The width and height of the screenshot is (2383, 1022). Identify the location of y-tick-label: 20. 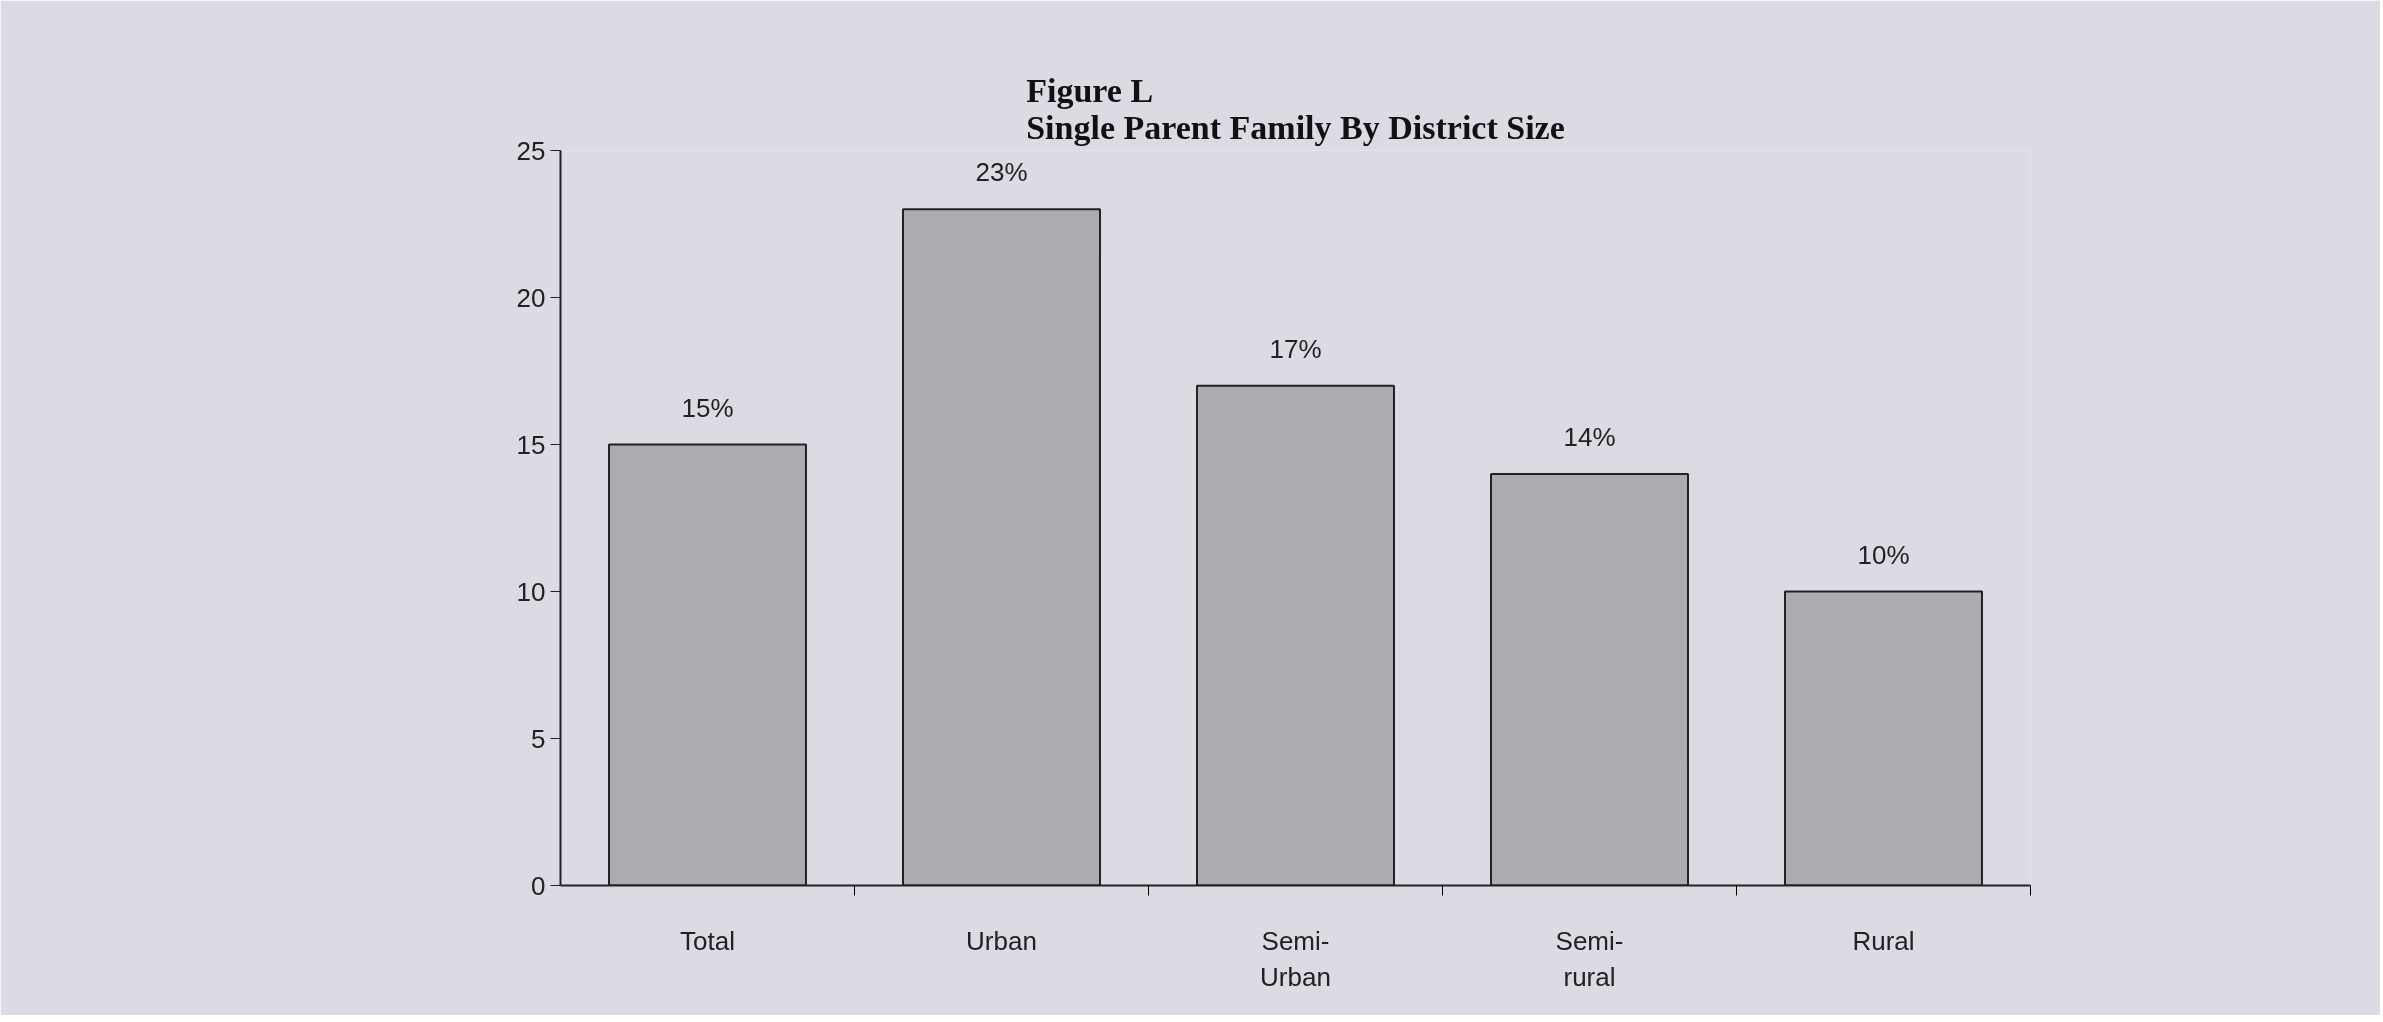
(531, 297).